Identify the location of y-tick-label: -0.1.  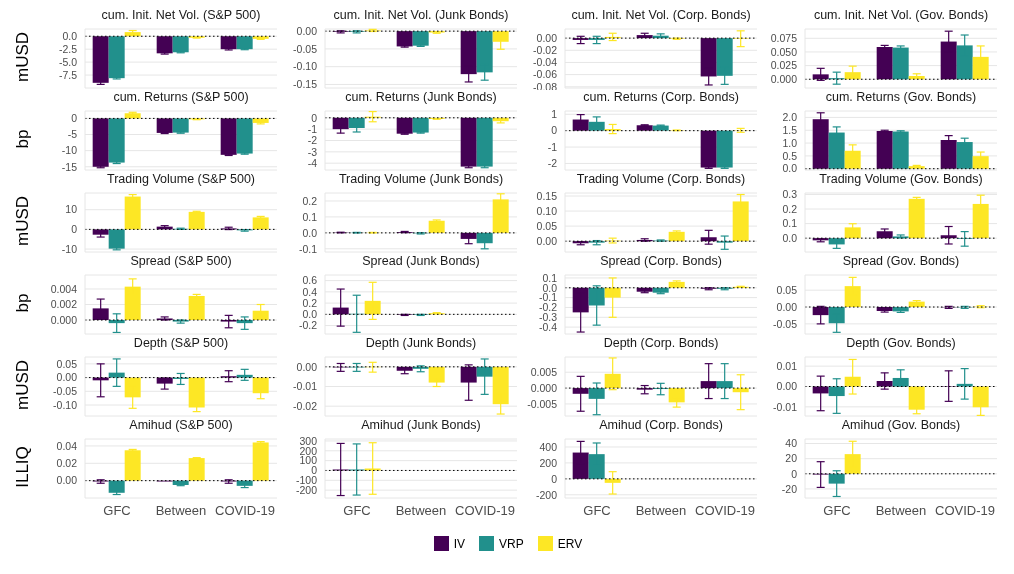
(308, 248).